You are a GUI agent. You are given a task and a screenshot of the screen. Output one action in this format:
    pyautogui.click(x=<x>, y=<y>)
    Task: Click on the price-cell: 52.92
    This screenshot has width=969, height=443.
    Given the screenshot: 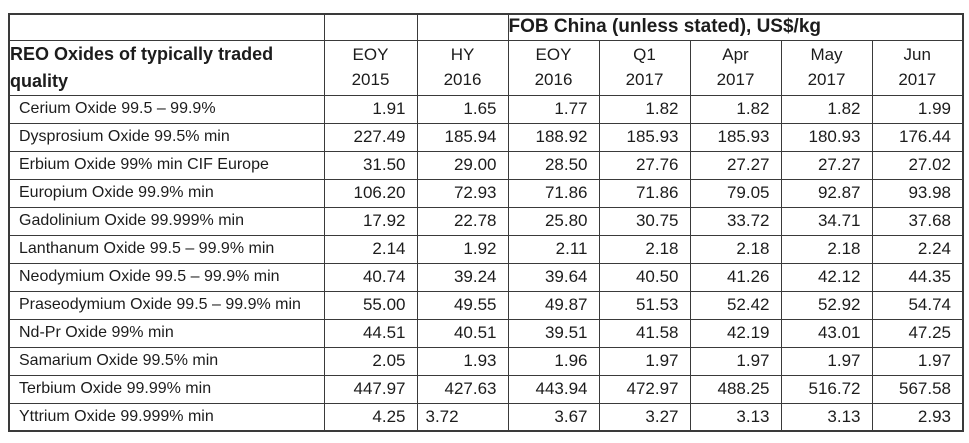 What is the action you would take?
    pyautogui.click(x=826, y=305)
    